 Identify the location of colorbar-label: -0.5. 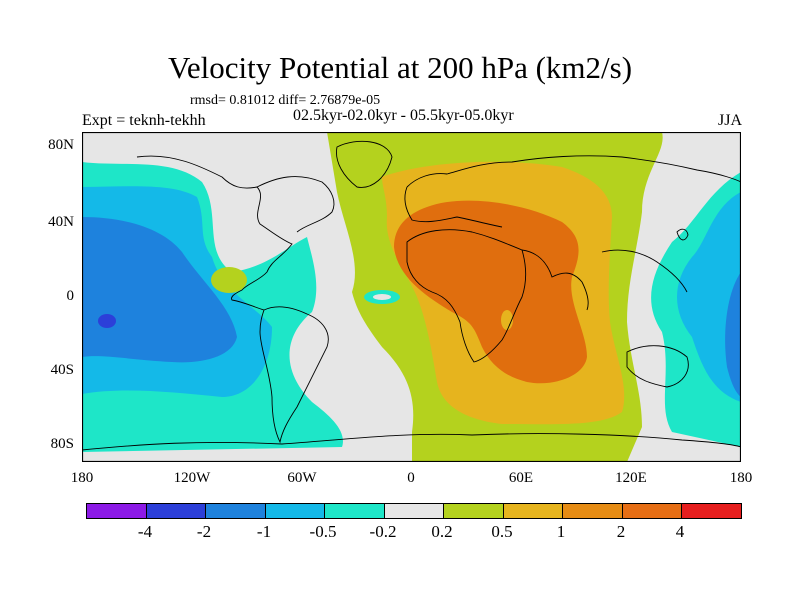
(323, 531).